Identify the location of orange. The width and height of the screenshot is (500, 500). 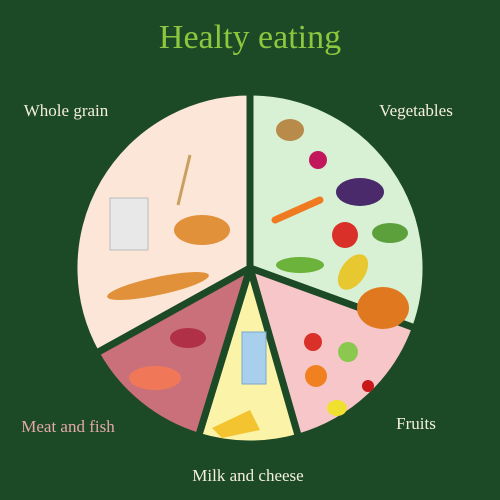
(316, 376).